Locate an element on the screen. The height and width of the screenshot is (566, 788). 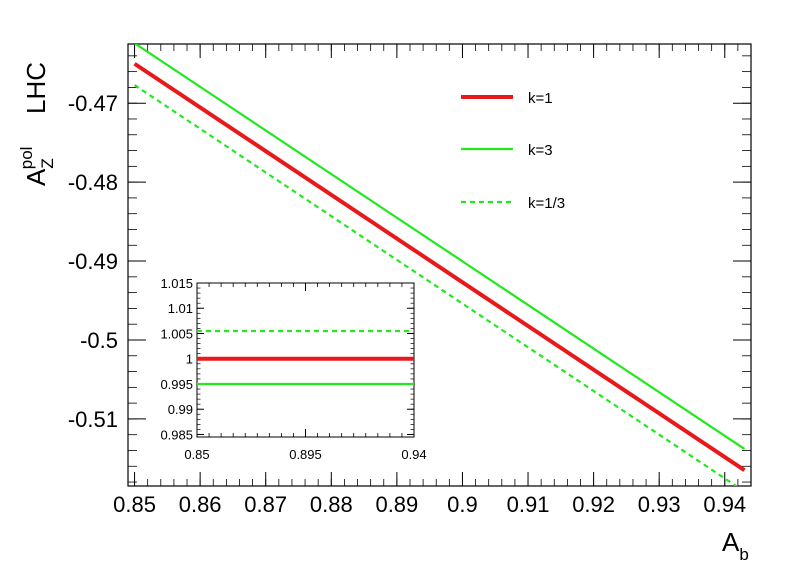
inset-y-tick-label: 1.005 is located at coordinates (176, 333).